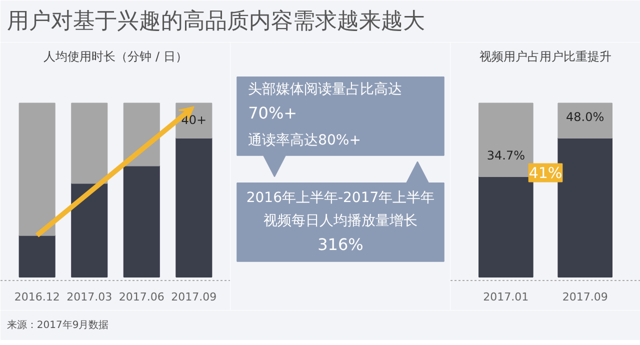  What do you see at coordinates (273, 113) in the screenshot?
I see `text: 70%+` at bounding box center [273, 113].